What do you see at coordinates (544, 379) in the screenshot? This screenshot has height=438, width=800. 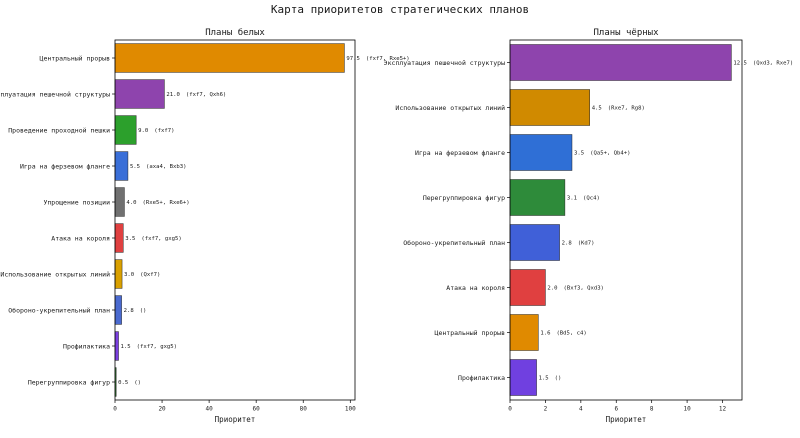 I see `black-value-label: 1.5` at bounding box center [544, 379].